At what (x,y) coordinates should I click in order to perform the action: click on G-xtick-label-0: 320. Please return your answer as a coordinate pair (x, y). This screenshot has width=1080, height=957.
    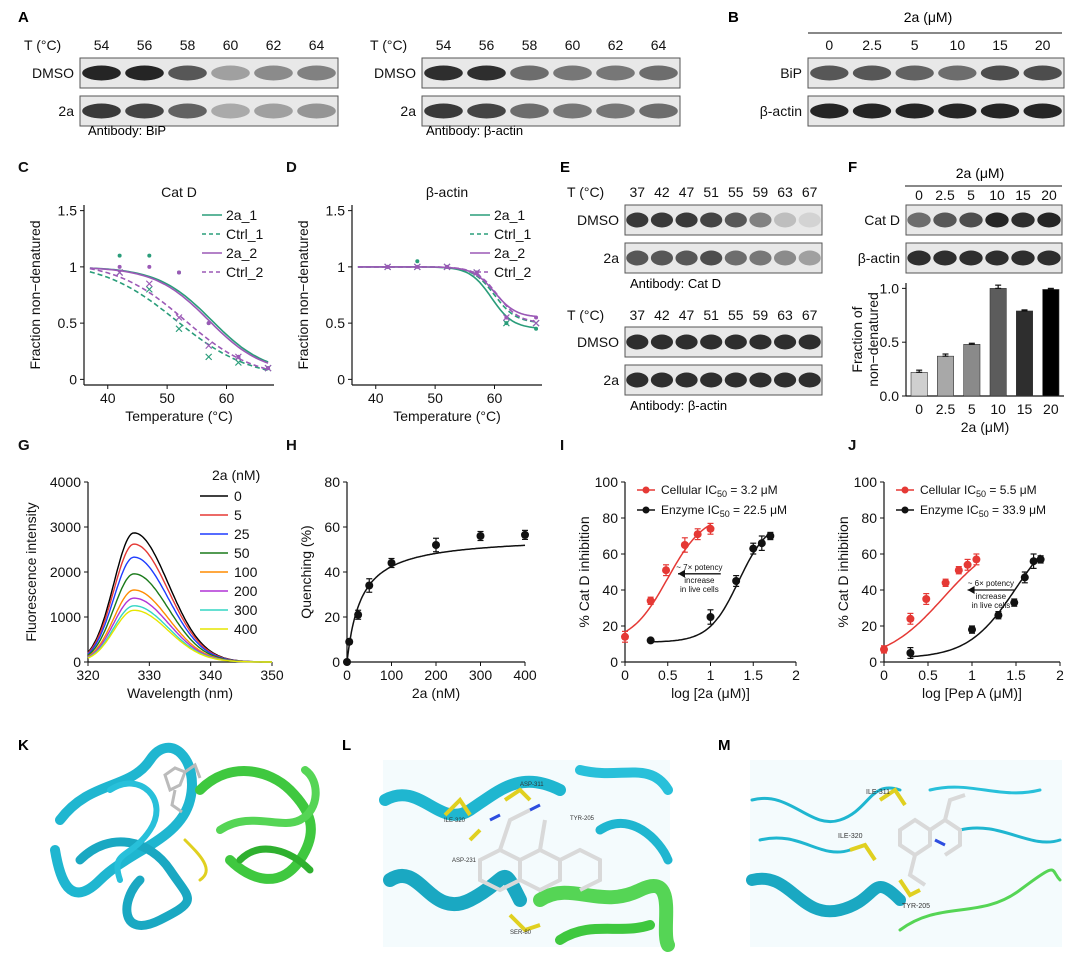
    Looking at the image, I should click on (88, 675).